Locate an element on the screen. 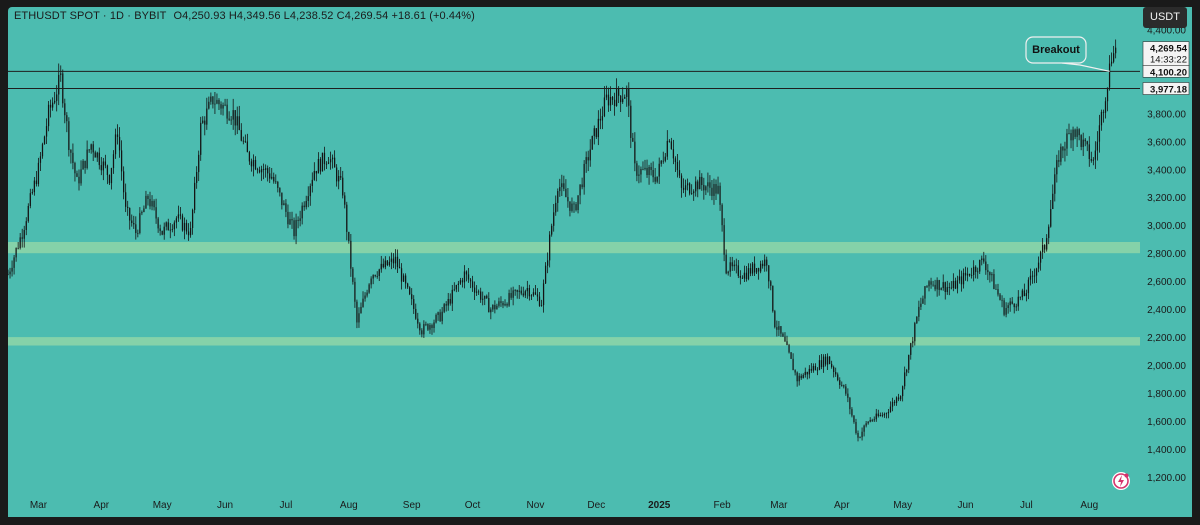 This screenshot has width=1200, height=525. callout-box is located at coordinates (1056, 50).